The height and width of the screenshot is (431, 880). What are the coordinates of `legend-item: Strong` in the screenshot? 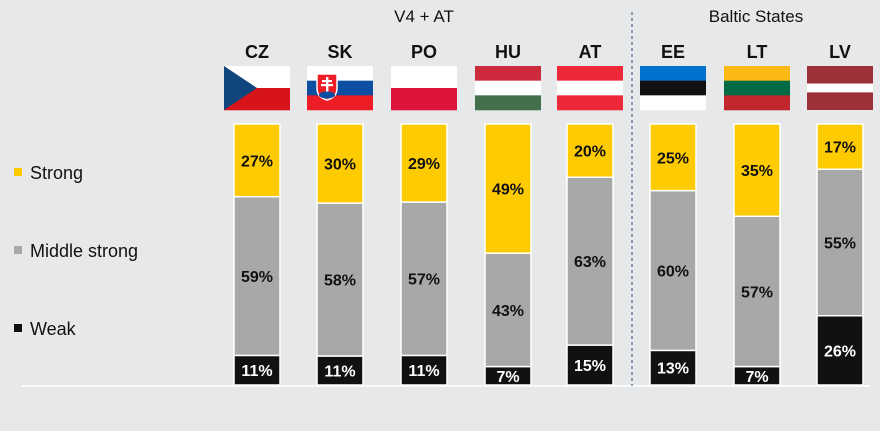 It's located at (48, 173).